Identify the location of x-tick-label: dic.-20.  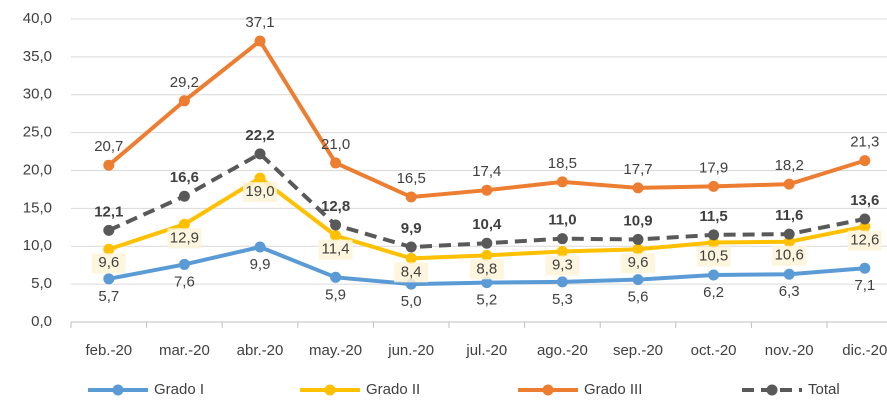
(864, 350).